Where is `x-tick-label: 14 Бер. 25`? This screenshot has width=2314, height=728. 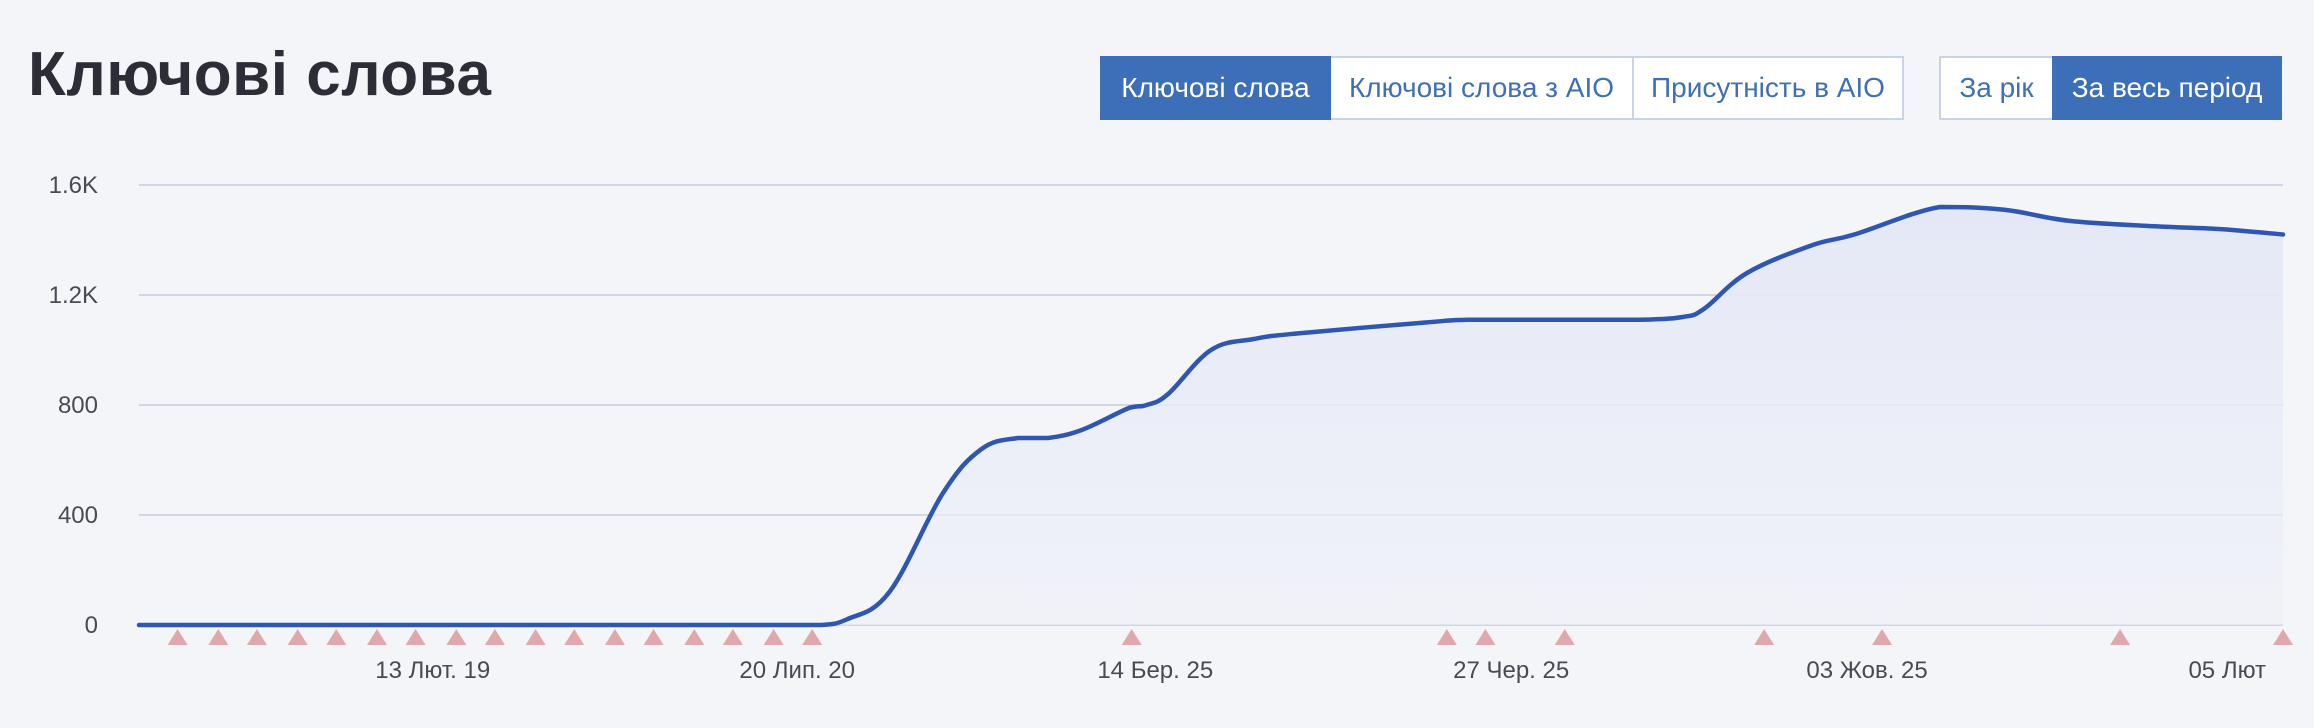 x-tick-label: 14 Бер. 25 is located at coordinates (1155, 670).